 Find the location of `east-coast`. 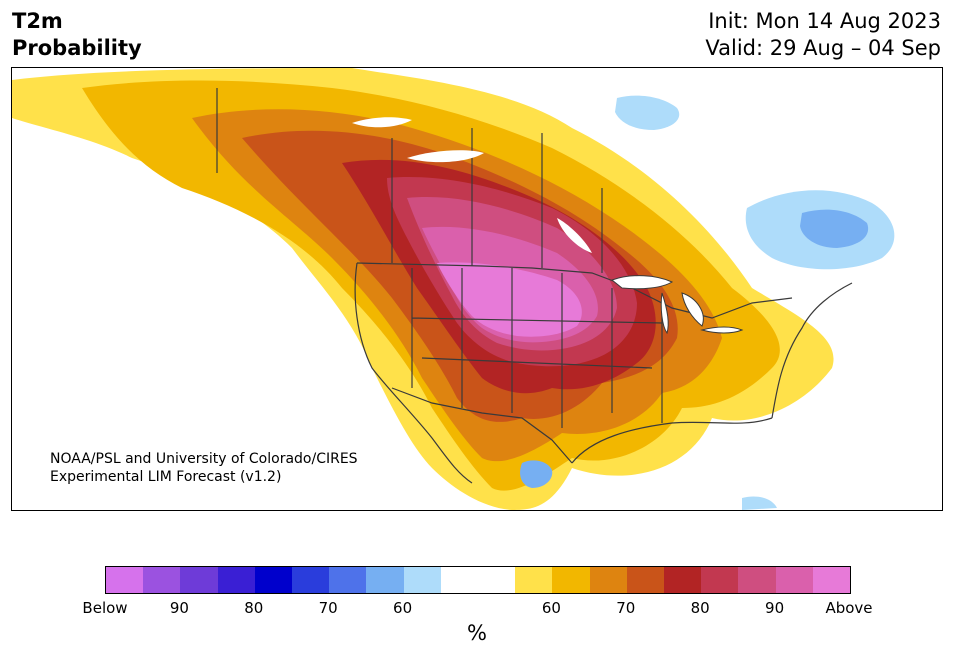

east-coast is located at coordinates (812, 350).